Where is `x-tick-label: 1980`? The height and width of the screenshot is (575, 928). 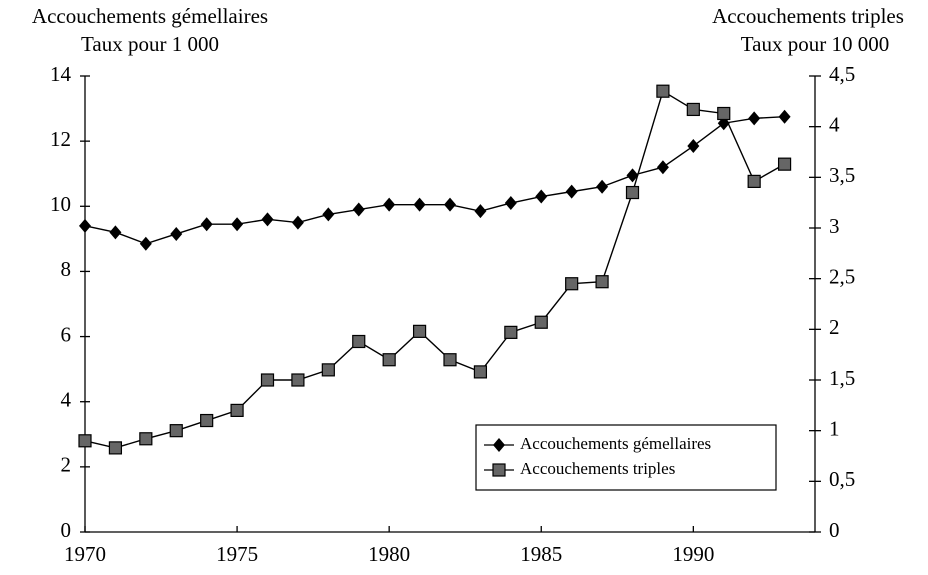 x-tick-label: 1980 is located at coordinates (389, 554).